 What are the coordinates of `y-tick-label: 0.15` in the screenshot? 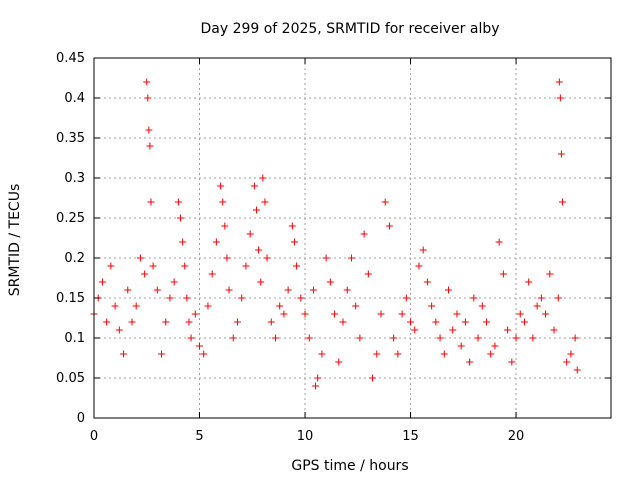 It's located at (70, 298).